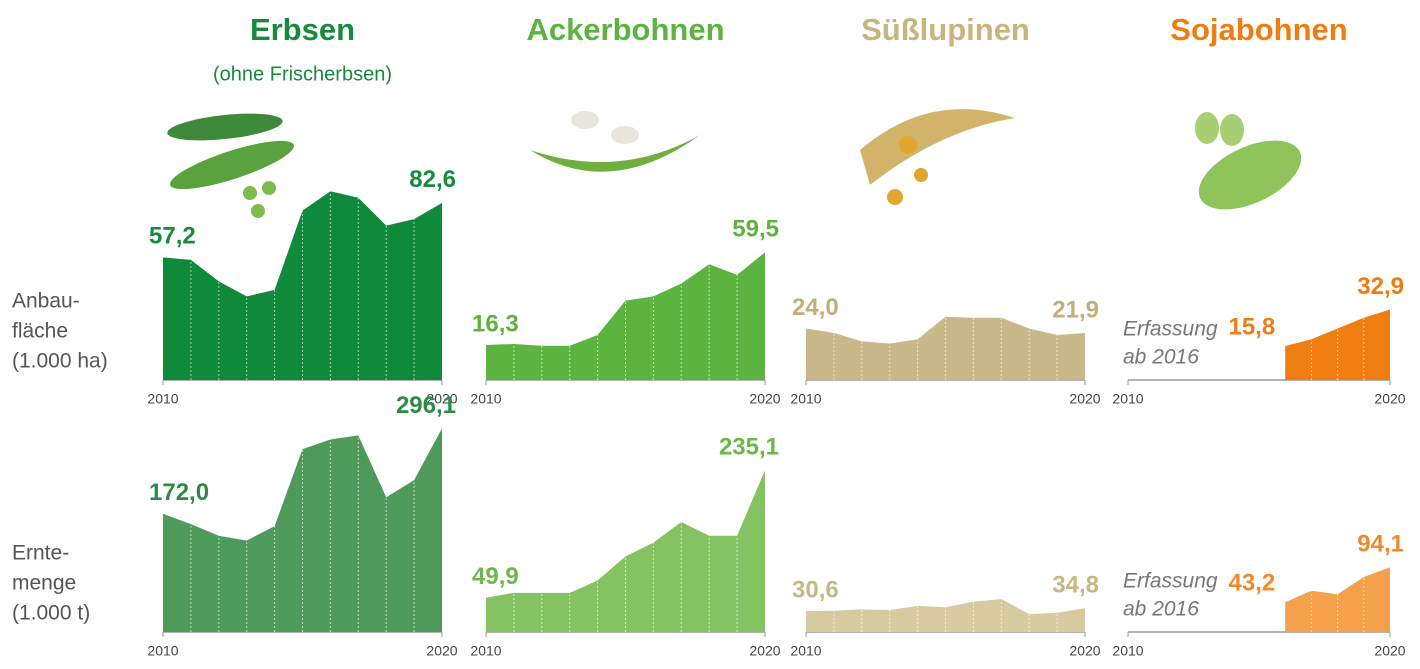 The height and width of the screenshot is (669, 1420). I want to click on value-label: 172,0, so click(179, 492).